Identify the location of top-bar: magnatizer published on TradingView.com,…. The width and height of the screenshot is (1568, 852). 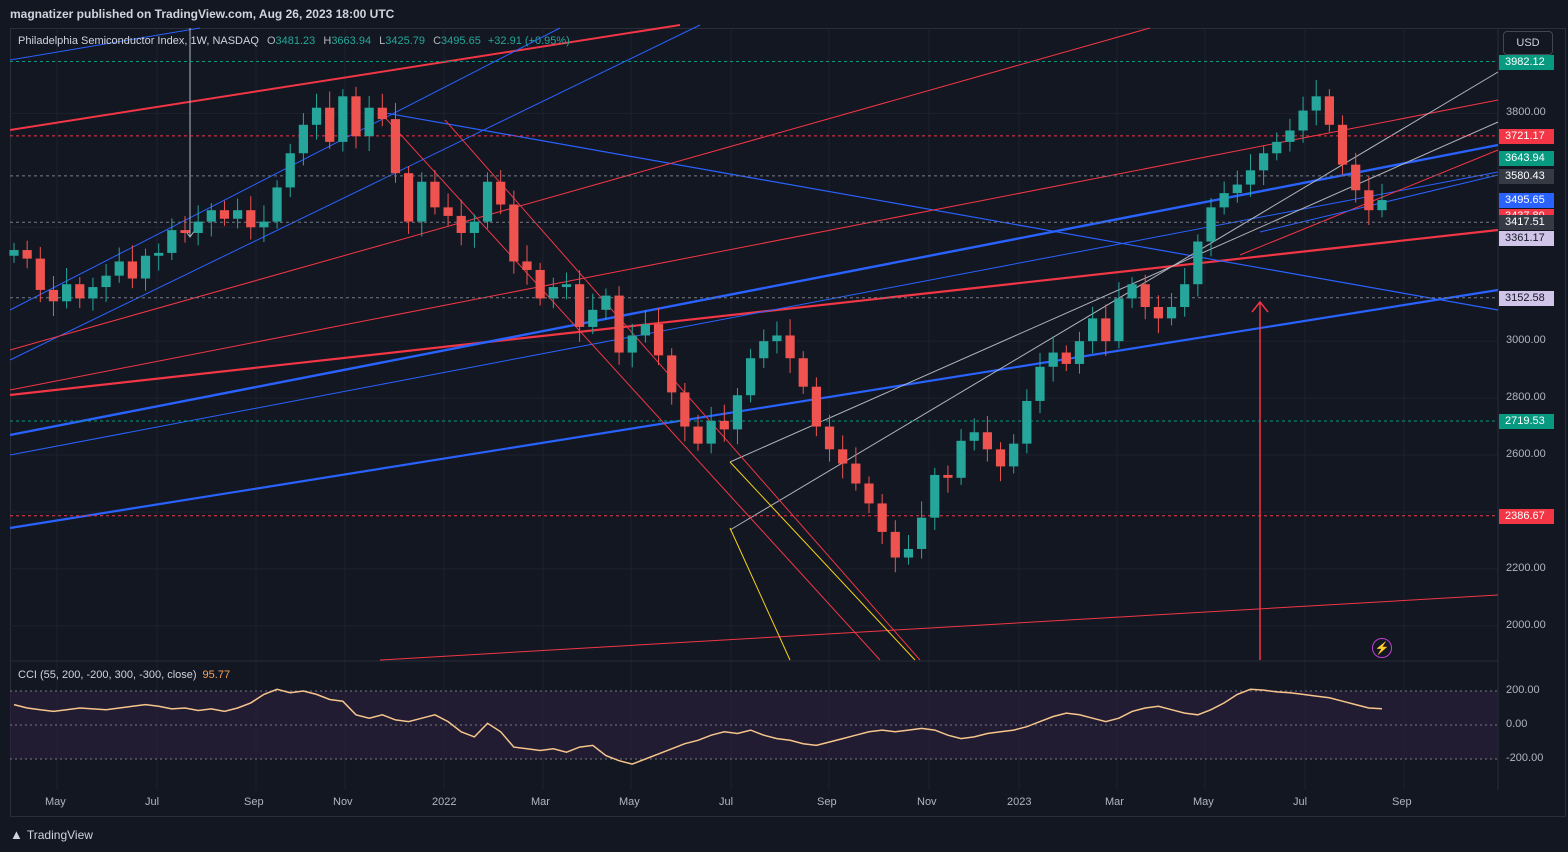
(784, 14).